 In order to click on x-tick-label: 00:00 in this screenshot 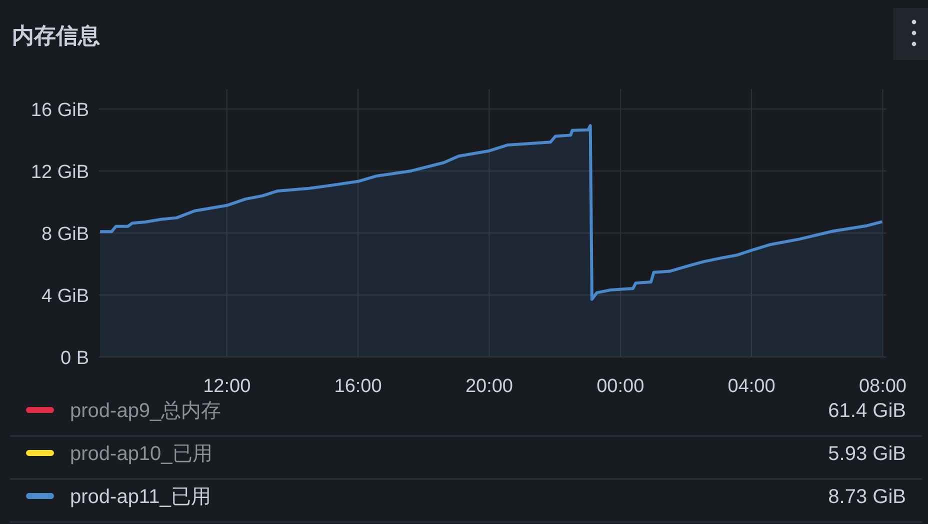, I will do `click(620, 386)`.